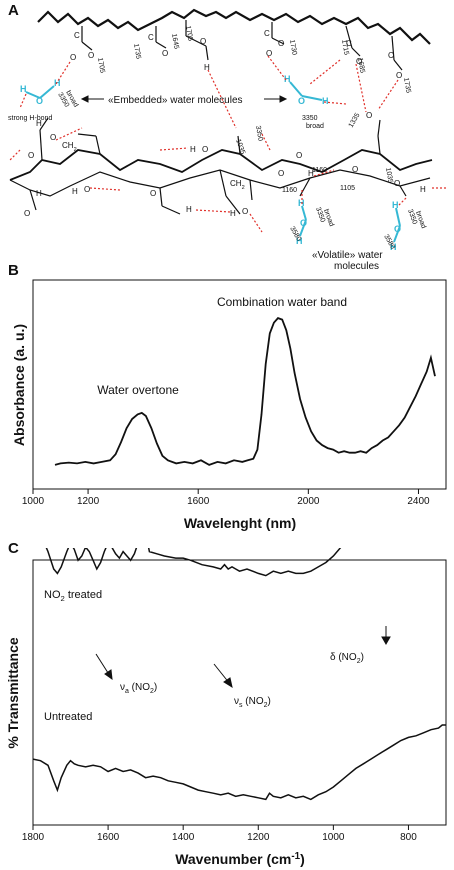 This screenshot has height=870, width=454. What do you see at coordinates (239, 762) in the screenshot?
I see `chart-c-series-untreated` at bounding box center [239, 762].